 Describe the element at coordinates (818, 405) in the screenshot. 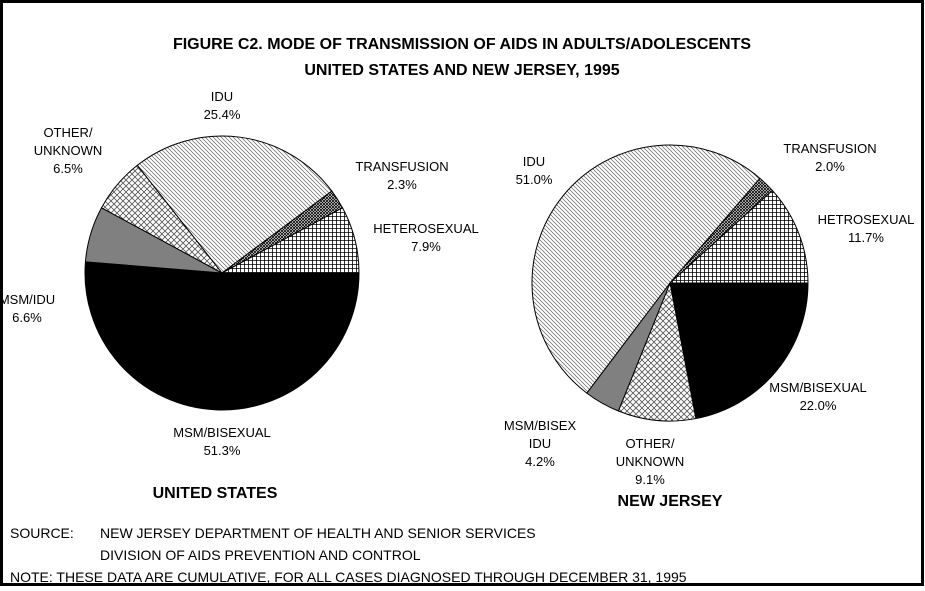

I see `slice-value-label: 22.0%` at that location.